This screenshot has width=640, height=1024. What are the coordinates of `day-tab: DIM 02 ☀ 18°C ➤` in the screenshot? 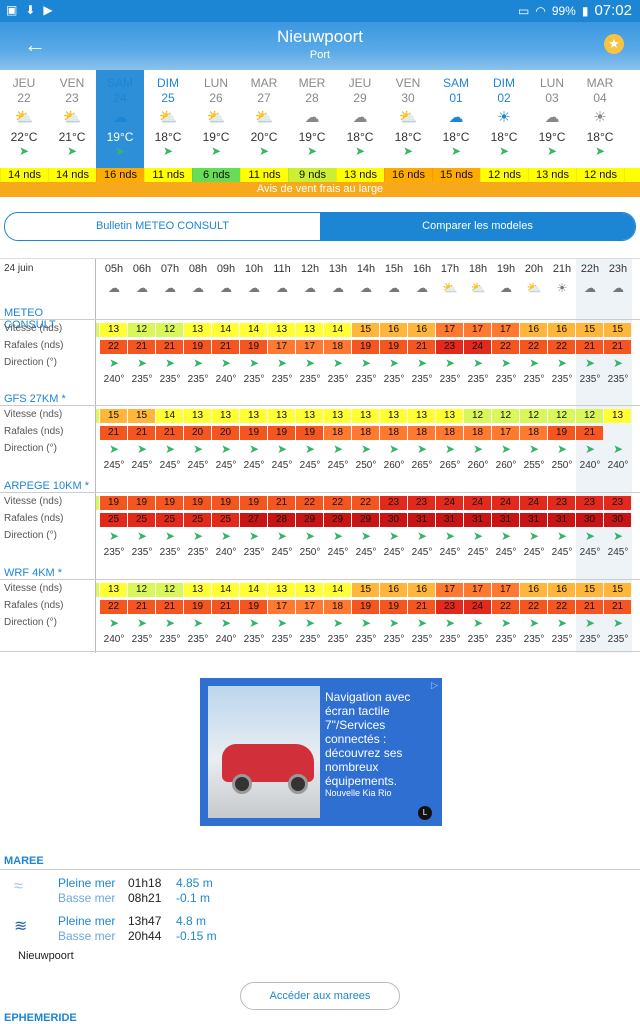 It's located at (504, 119).